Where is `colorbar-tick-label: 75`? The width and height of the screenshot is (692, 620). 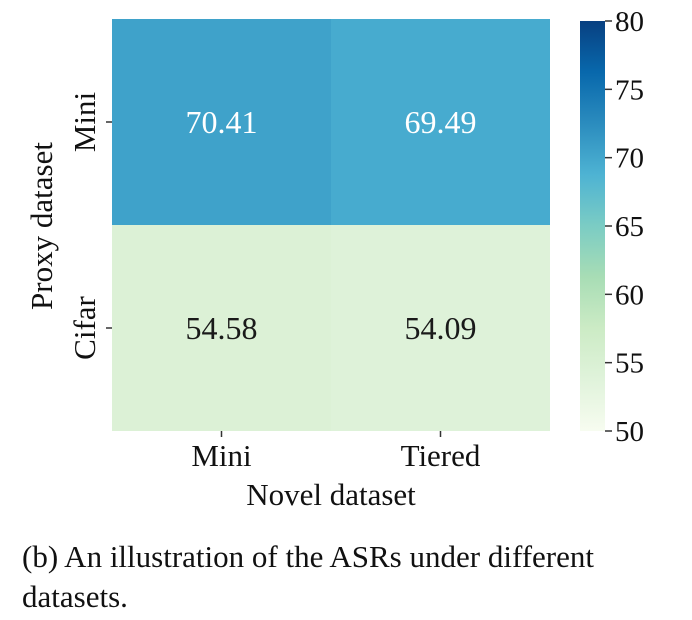
colorbar-tick-label: 75 is located at coordinates (629, 90).